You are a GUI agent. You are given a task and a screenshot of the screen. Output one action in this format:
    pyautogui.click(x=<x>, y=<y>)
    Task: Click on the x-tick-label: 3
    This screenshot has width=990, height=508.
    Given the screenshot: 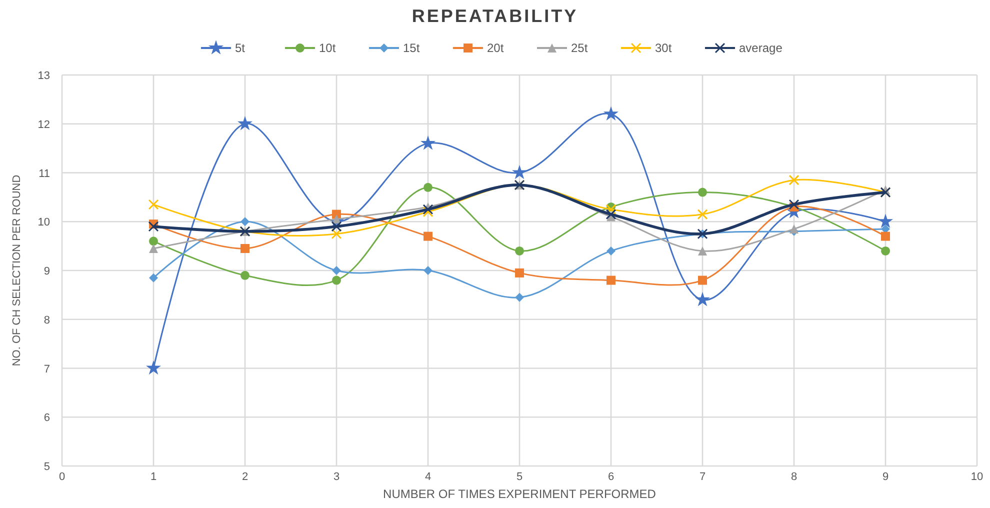 What is the action you would take?
    pyautogui.click(x=336, y=477)
    